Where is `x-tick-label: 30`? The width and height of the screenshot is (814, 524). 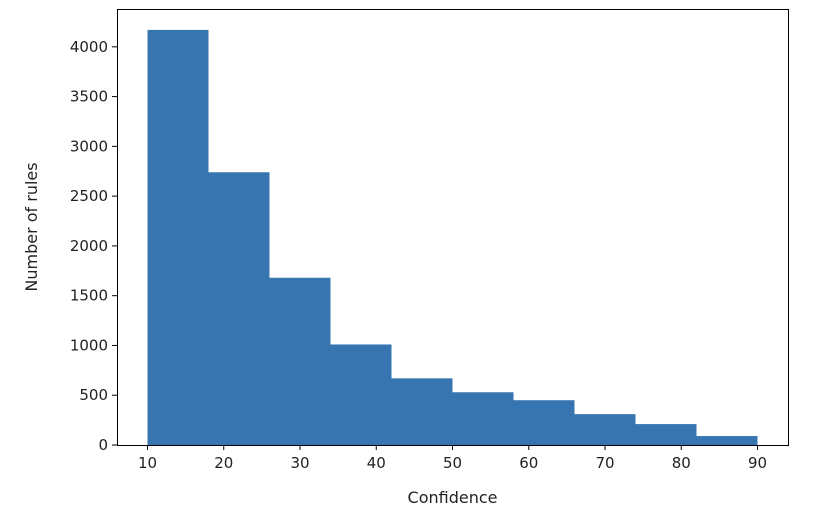 x-tick-label: 30 is located at coordinates (299, 463).